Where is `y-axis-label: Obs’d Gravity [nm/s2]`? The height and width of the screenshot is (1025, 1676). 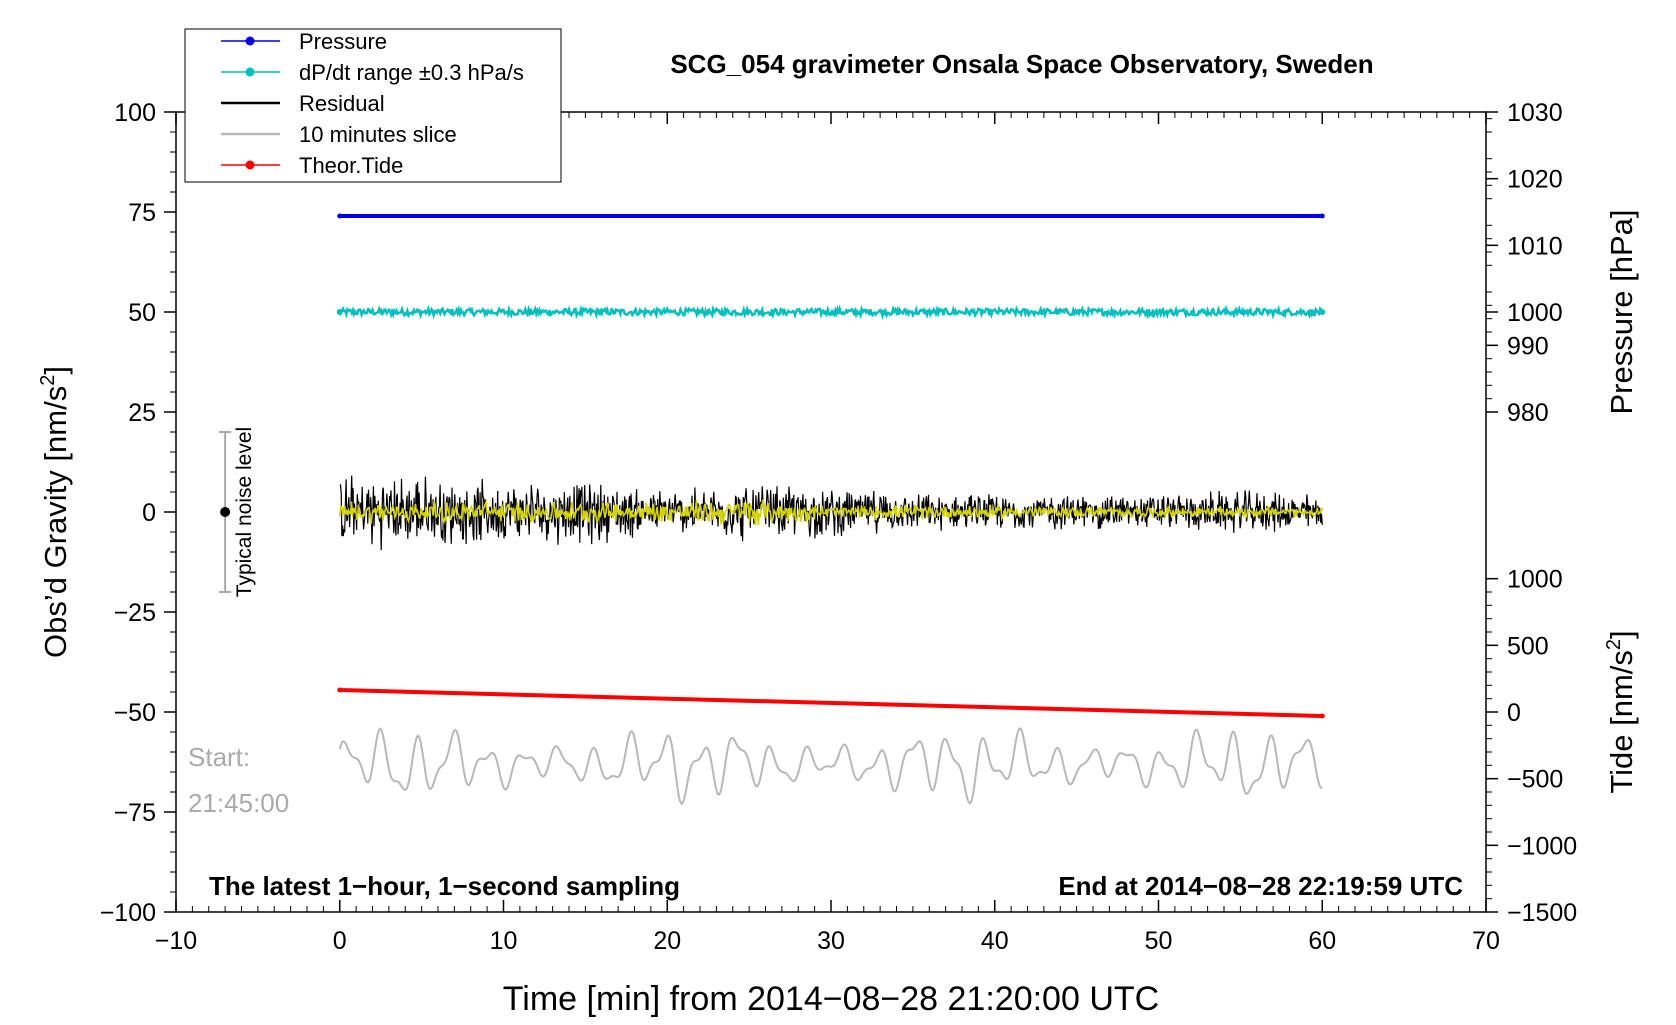
y-axis-label: Obs’d Gravity [nm/s2] is located at coordinates (55, 512).